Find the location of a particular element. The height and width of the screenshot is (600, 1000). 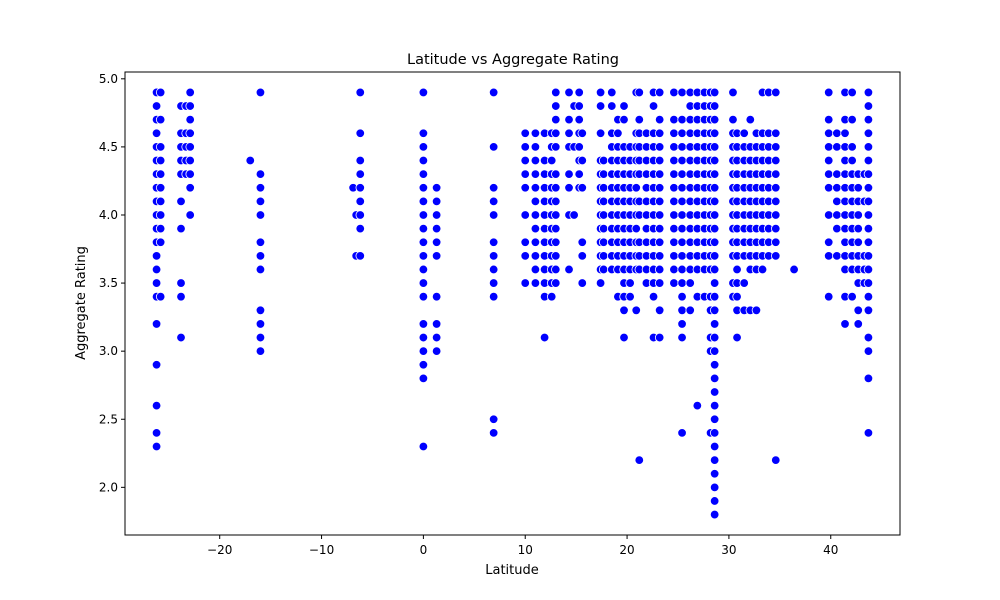

y-axis-label: Aggregate Rating is located at coordinates (81, 303).